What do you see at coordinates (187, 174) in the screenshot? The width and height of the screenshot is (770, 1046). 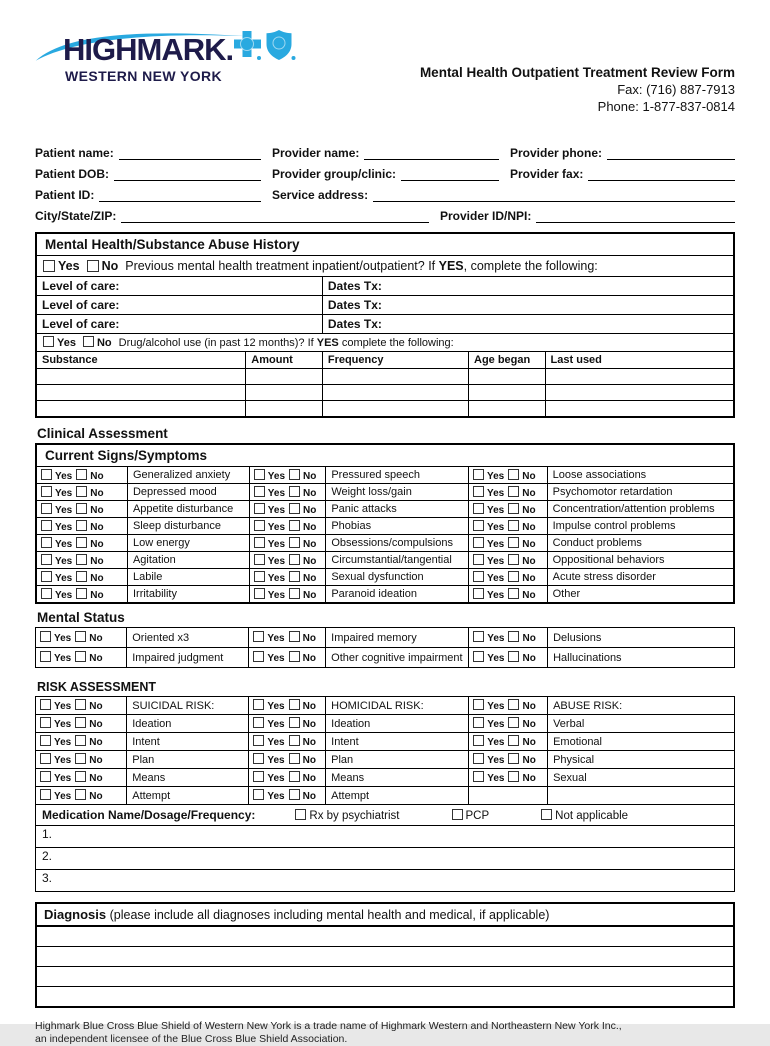 I see `patient-dob-field` at bounding box center [187, 174].